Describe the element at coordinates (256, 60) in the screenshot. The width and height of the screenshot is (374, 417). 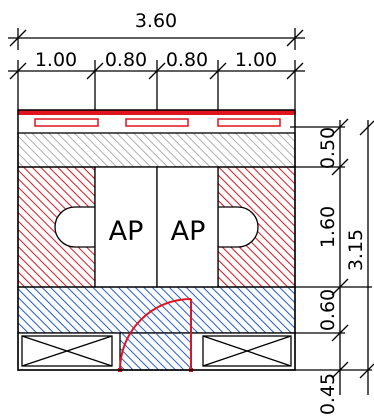
I see `segment-width-label-4: 1.00` at that location.